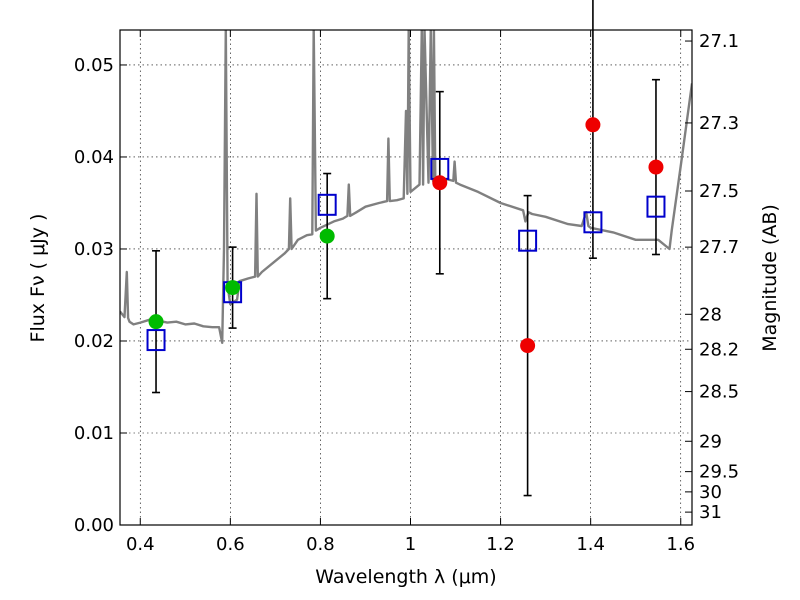 This screenshot has height=600, width=800. Describe the element at coordinates (710, 492) in the screenshot. I see `y2-tick-label: 30` at that location.